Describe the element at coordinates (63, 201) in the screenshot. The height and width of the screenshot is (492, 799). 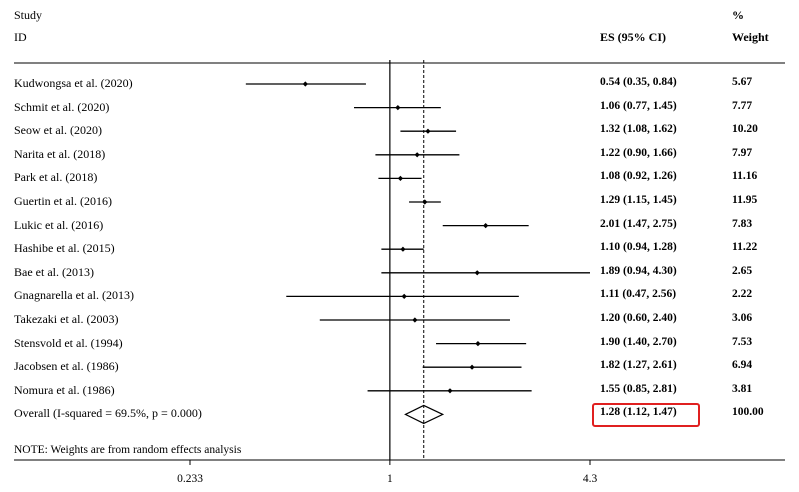
I see `study-label: Guertin et al. (2016)` at that location.